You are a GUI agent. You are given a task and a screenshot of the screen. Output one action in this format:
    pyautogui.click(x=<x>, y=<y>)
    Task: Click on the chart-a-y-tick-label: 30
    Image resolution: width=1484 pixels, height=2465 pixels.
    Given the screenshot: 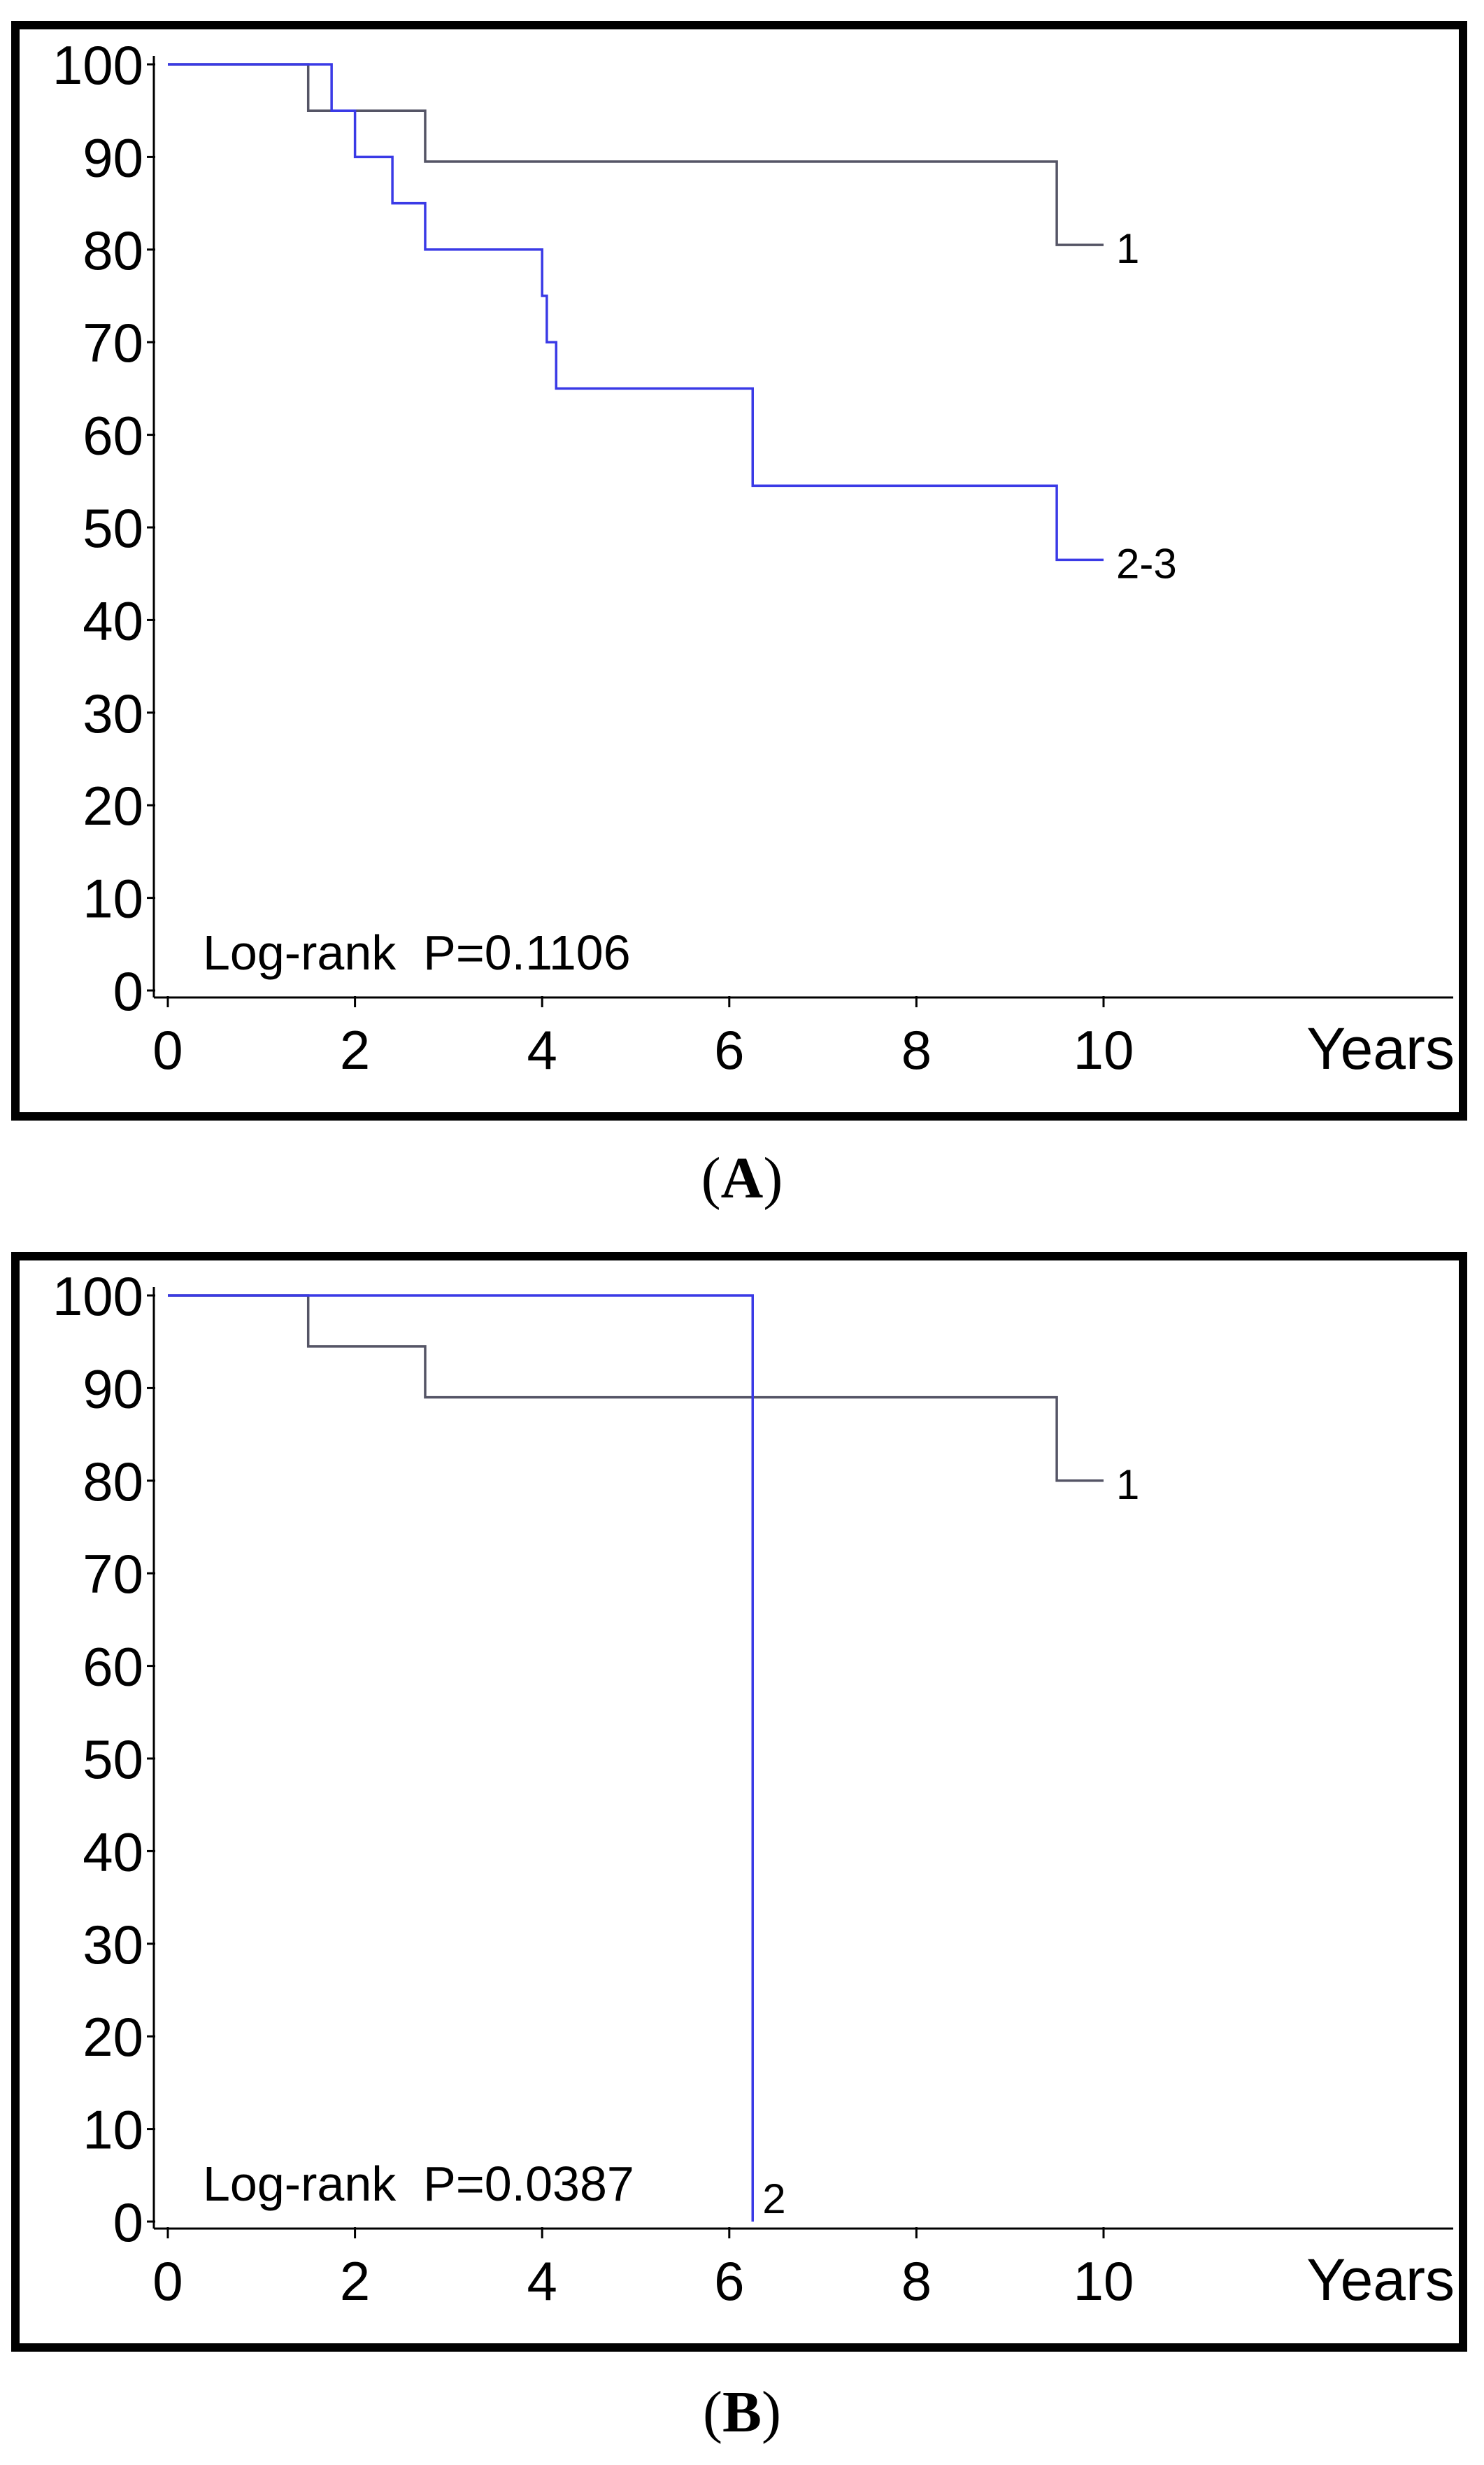 What is the action you would take?
    pyautogui.click(x=113, y=713)
    